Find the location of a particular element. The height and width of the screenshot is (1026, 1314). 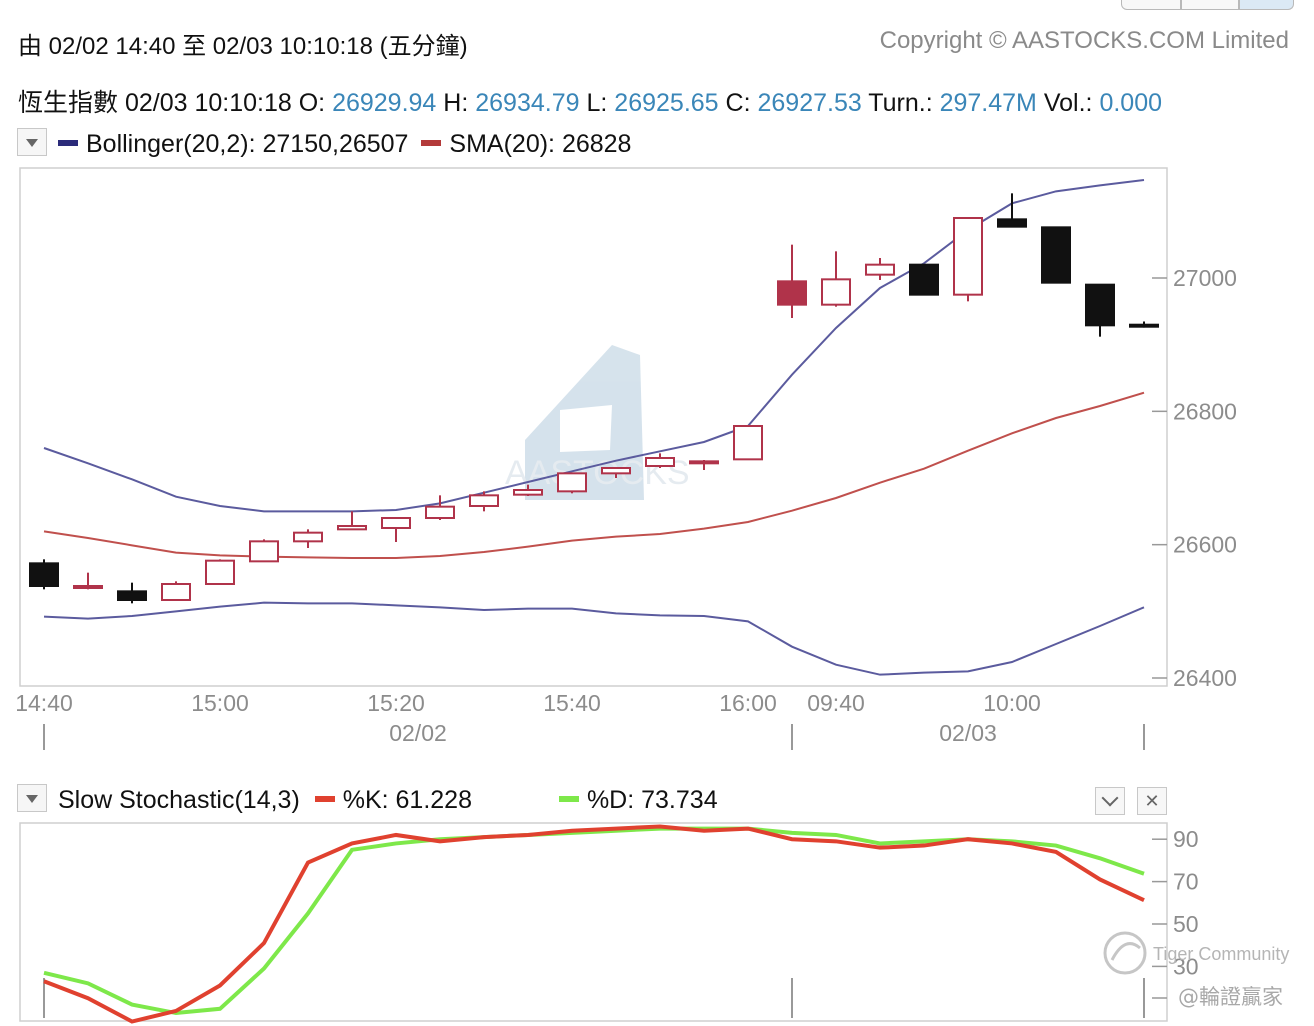

quote-volume-label: Vol.: is located at coordinates (1068, 103).